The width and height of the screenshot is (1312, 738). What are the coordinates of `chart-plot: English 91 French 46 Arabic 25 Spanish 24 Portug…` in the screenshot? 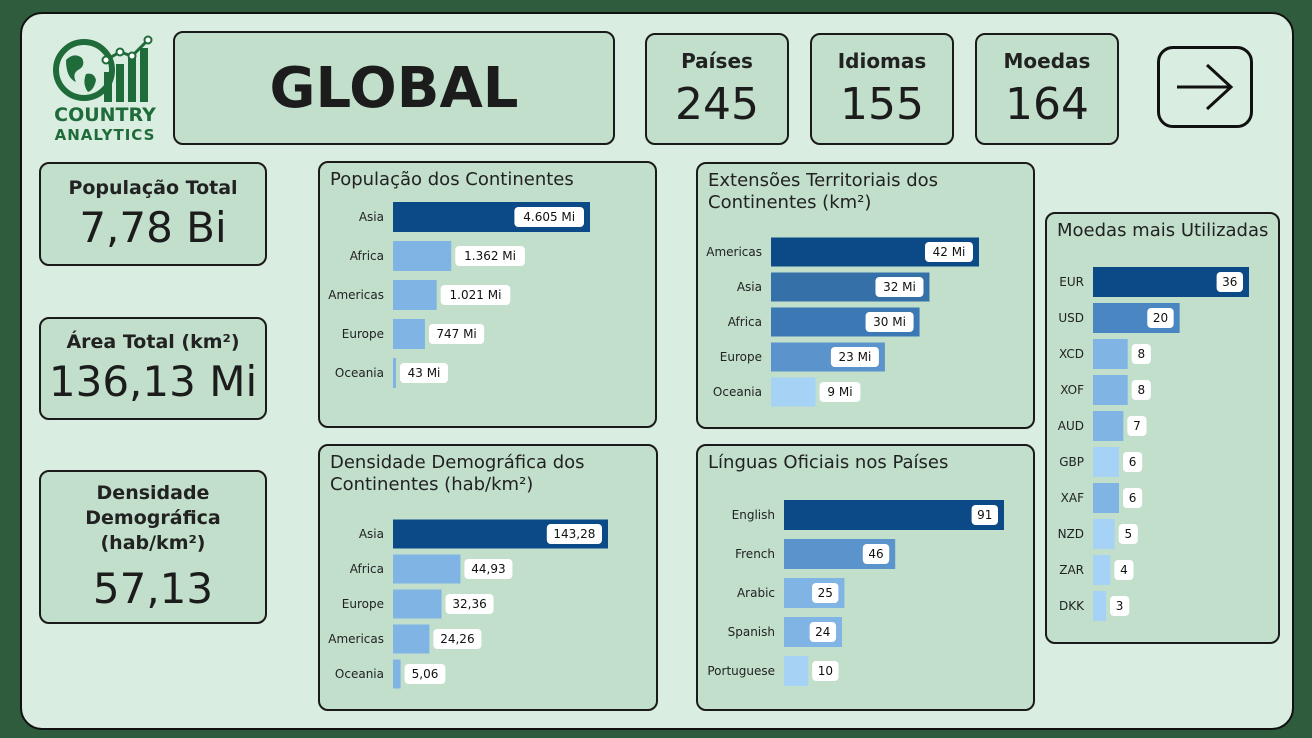 It's located at (855, 593).